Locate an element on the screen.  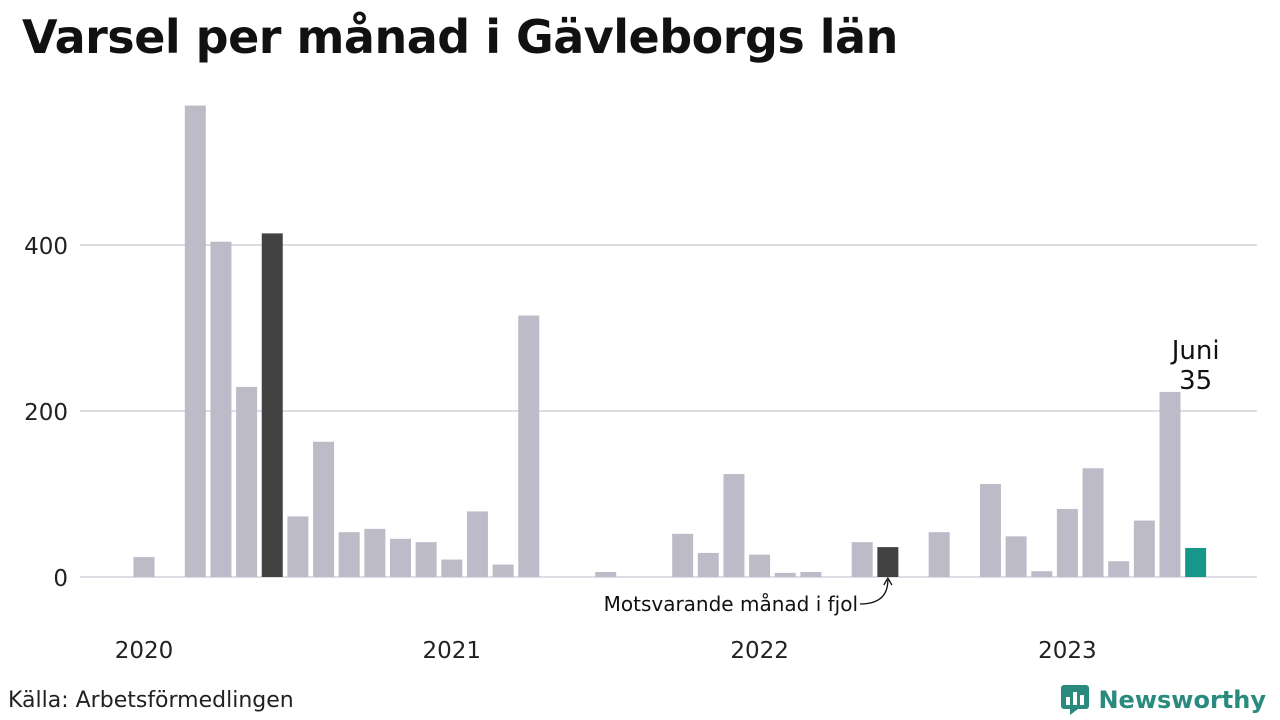
x-axis-year-labels: 2020 2021 2022 2023 is located at coordinates (606, 651).